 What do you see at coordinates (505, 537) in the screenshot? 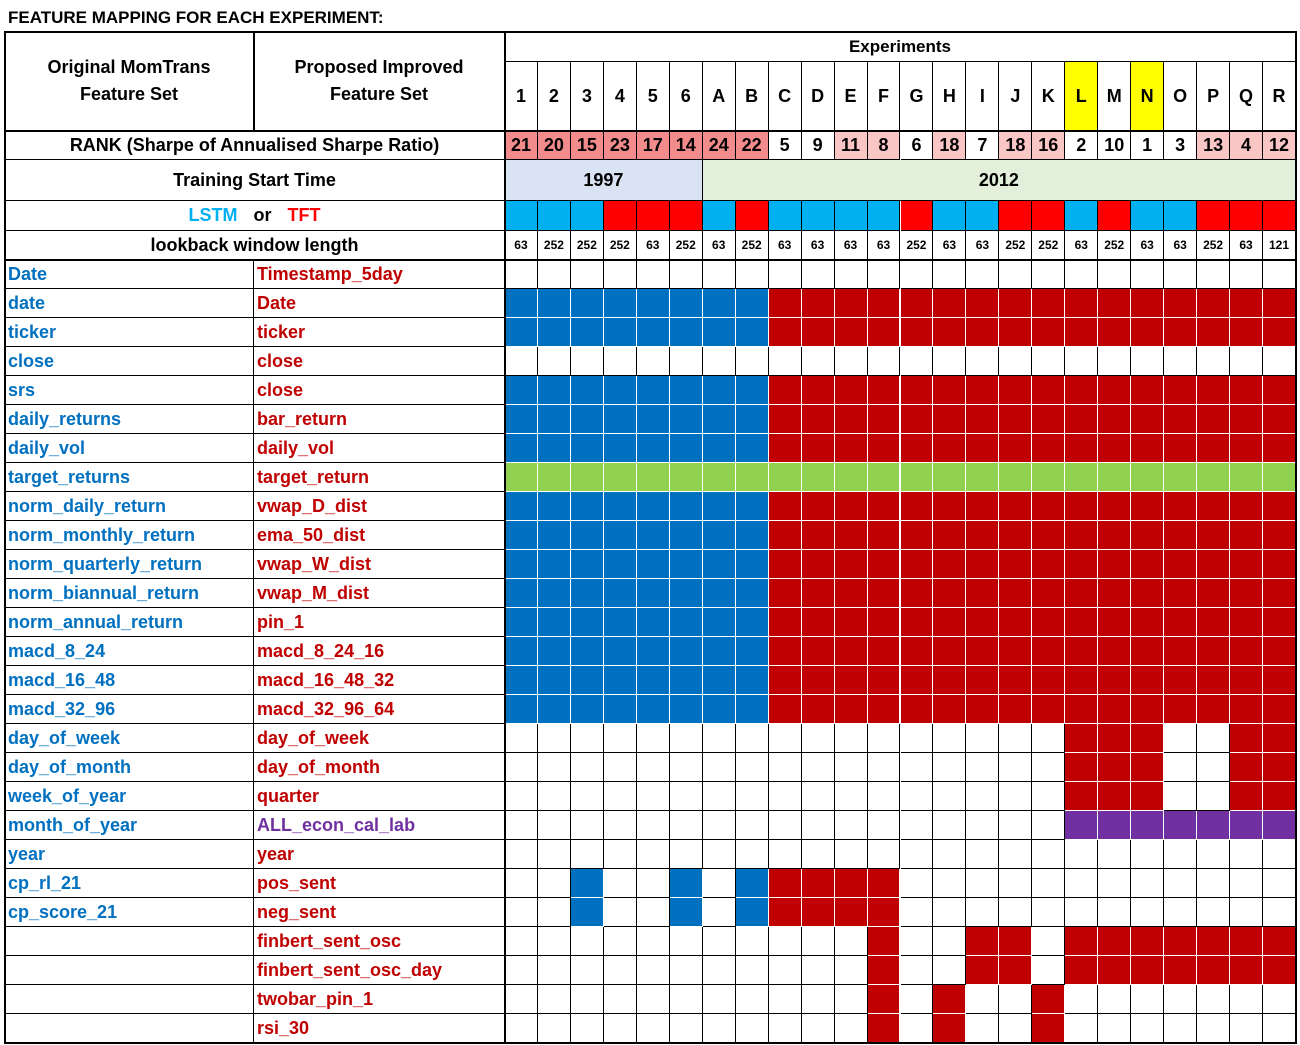
I see `divider-col2` at bounding box center [505, 537].